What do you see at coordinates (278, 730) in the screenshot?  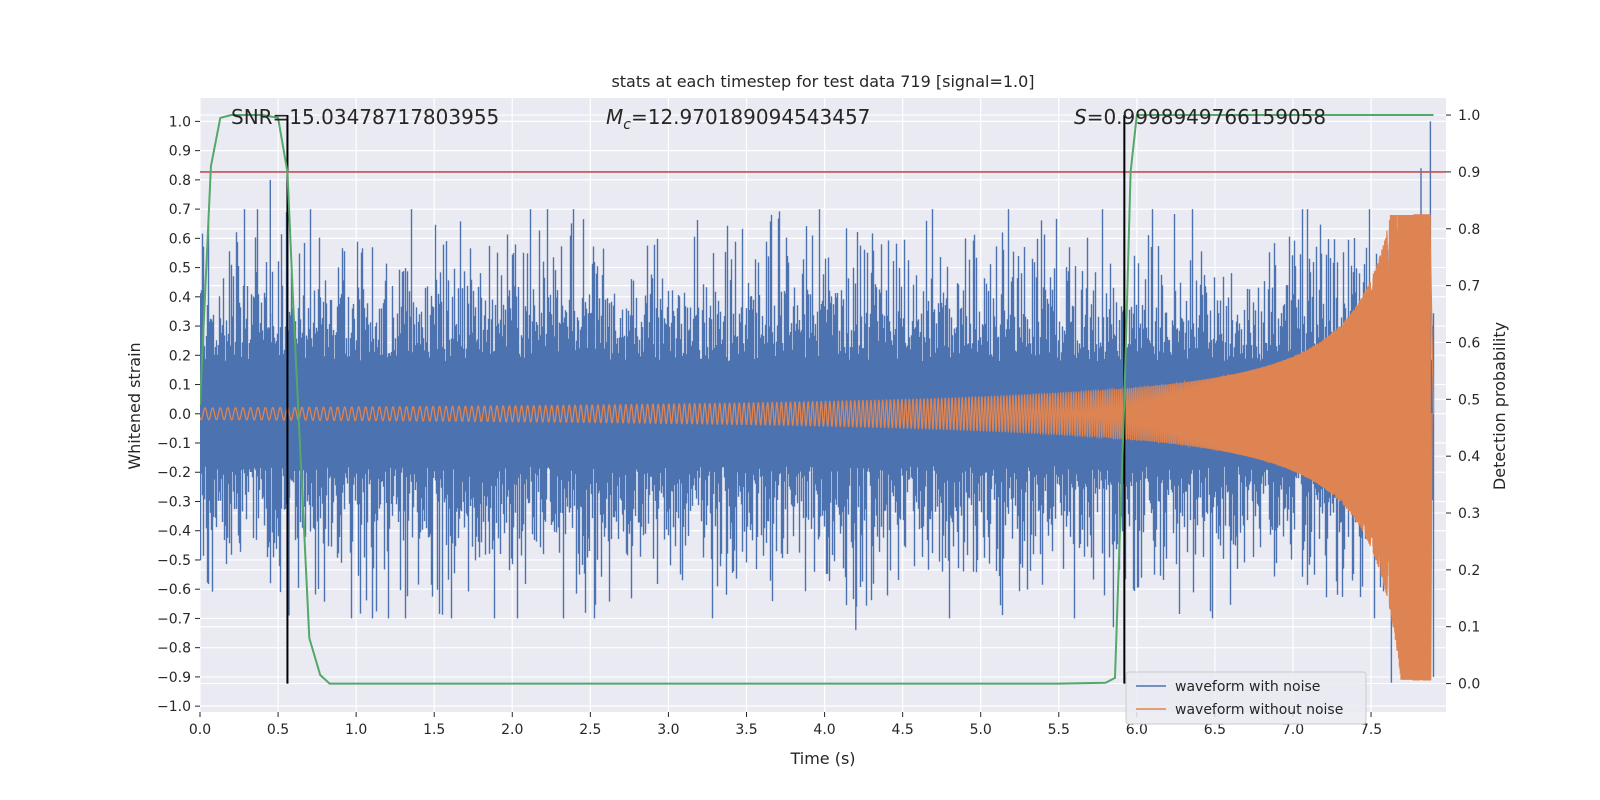 I see `x-tick-label: 0.5` at bounding box center [278, 730].